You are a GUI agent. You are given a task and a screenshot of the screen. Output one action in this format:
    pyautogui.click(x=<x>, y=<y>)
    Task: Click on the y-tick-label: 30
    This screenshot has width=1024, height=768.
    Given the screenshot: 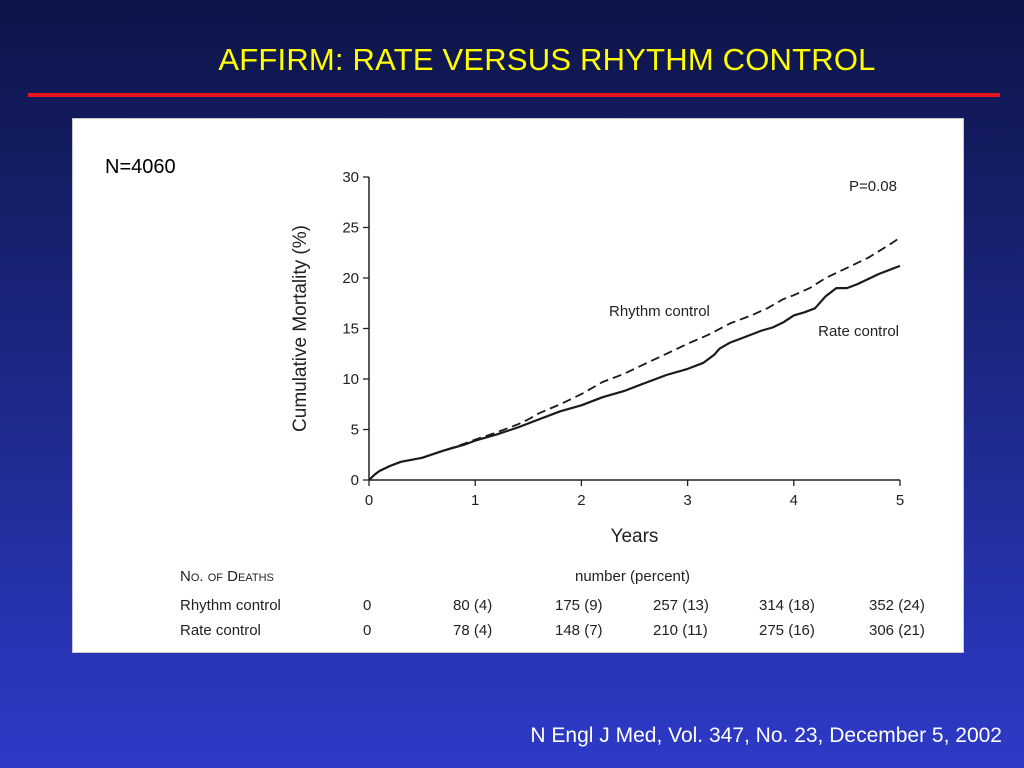 What is the action you would take?
    pyautogui.click(x=350, y=177)
    